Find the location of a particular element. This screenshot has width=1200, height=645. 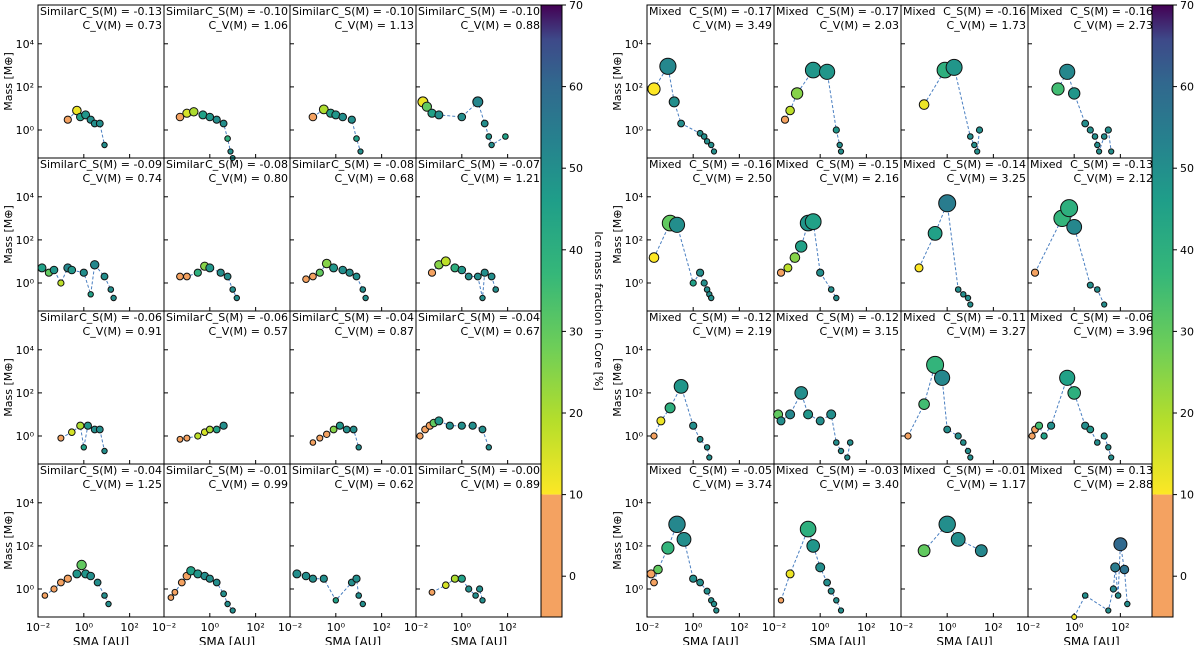

subplot: Mixed C_S(M) = -0.16C_V(M) = 2.73 is located at coordinates (1091, 81).